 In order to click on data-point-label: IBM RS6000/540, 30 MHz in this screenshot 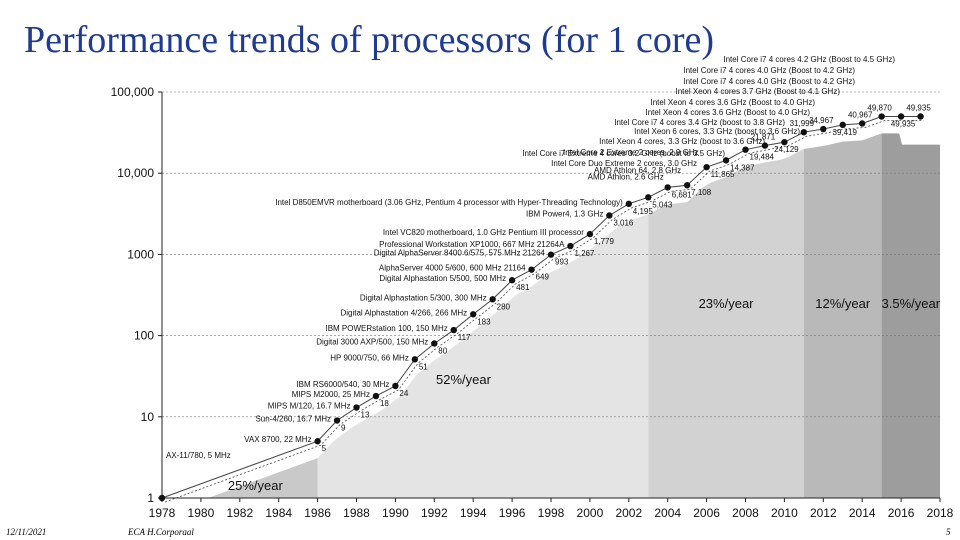, I will do `click(342, 384)`.